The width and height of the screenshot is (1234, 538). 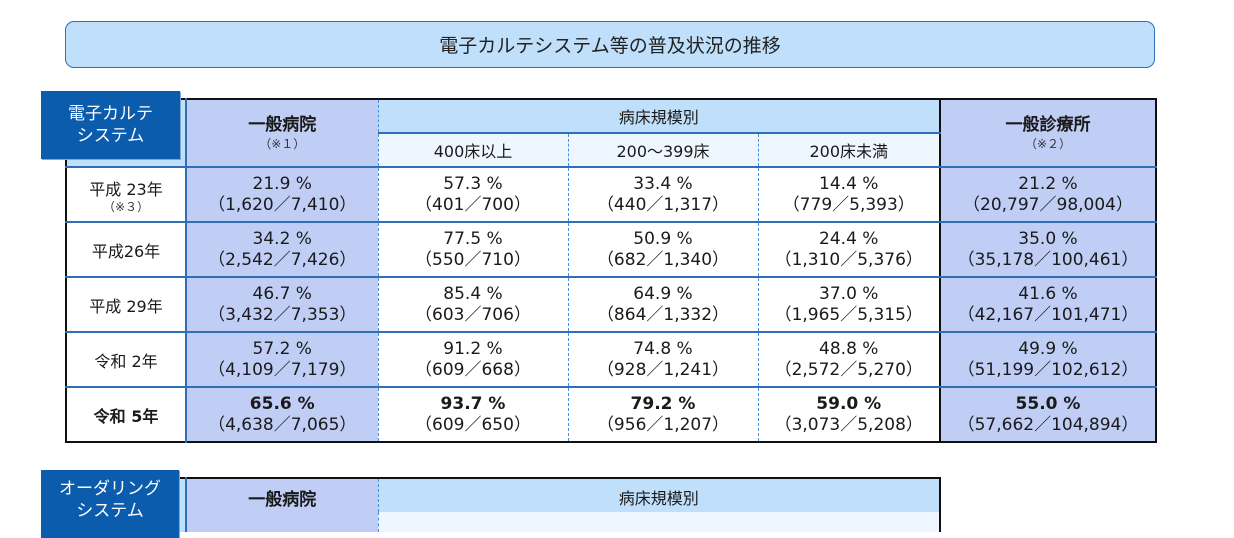 I want to click on row-label-year: 平成26年, so click(x=126, y=250).